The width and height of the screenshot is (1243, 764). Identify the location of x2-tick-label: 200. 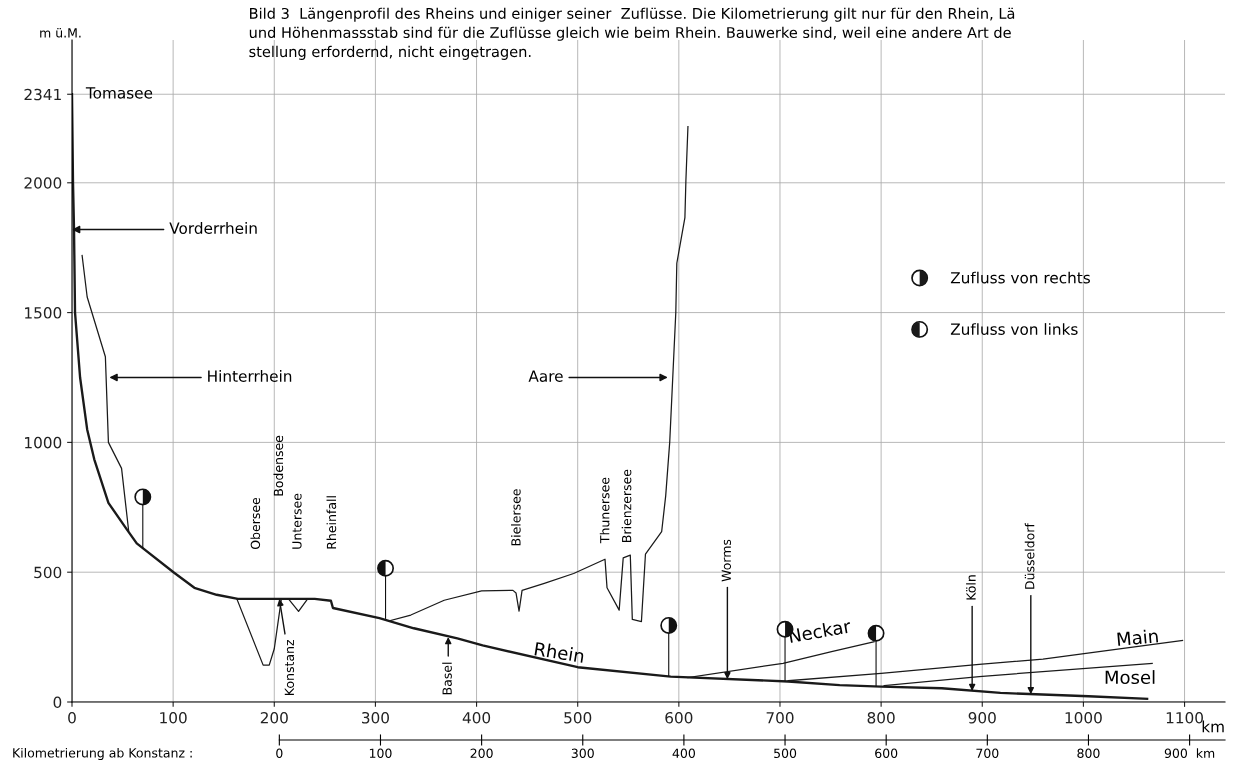
(481, 753).